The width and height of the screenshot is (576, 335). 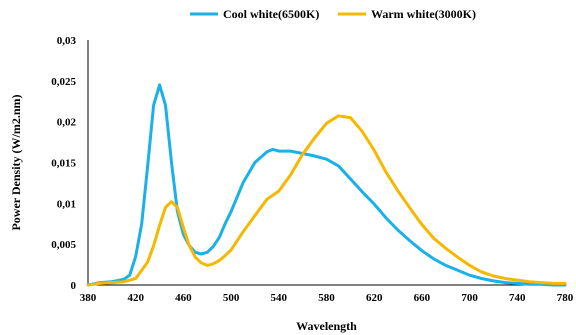 What do you see at coordinates (517, 298) in the screenshot?
I see `x-tick-label: 740` at bounding box center [517, 298].